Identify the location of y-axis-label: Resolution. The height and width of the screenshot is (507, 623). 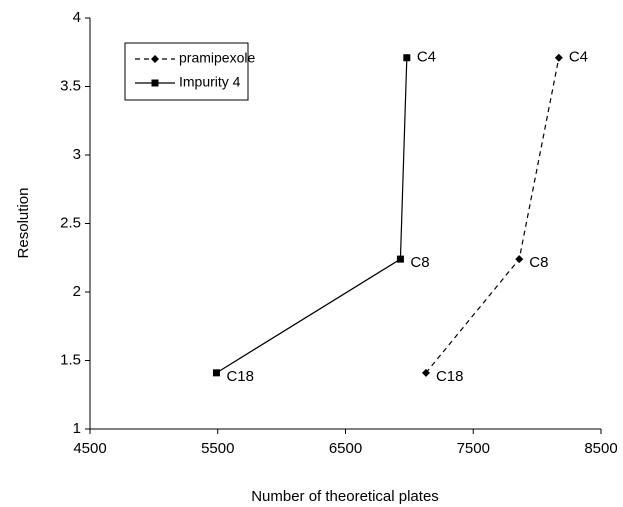
(23, 223).